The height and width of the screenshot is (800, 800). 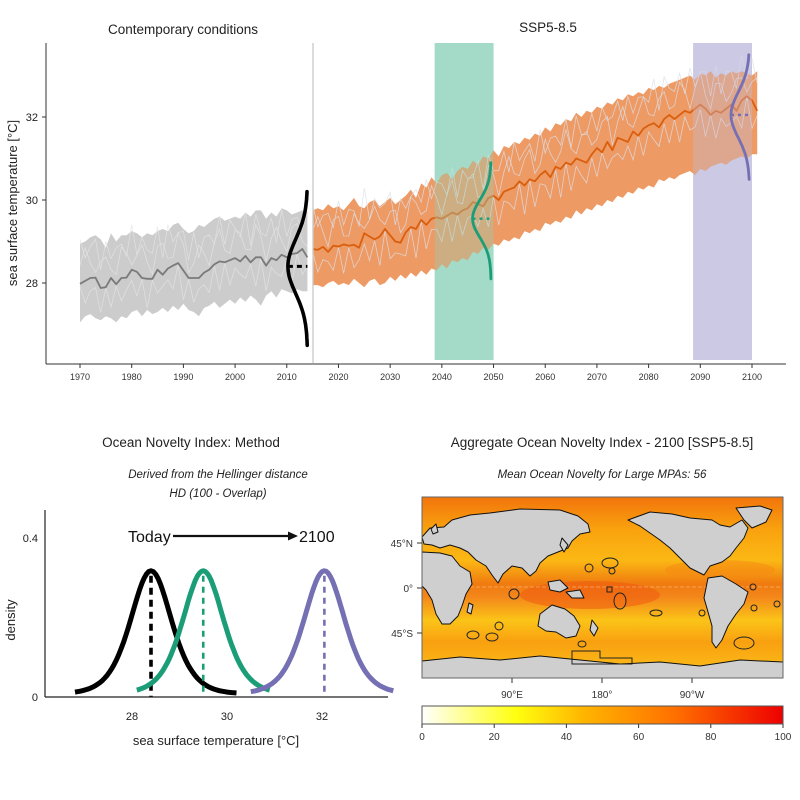 What do you see at coordinates (442, 377) in the screenshot?
I see `x-tick-label: 2040` at bounding box center [442, 377].